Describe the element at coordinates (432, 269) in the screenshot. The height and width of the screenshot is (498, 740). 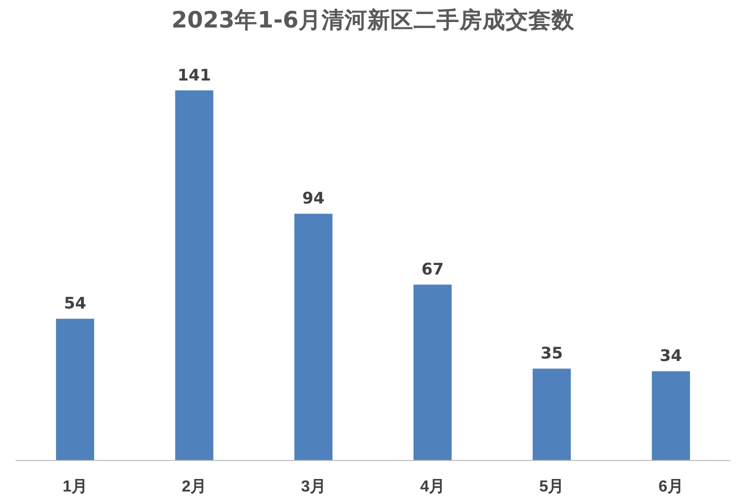
I see `data-label: 67` at that location.